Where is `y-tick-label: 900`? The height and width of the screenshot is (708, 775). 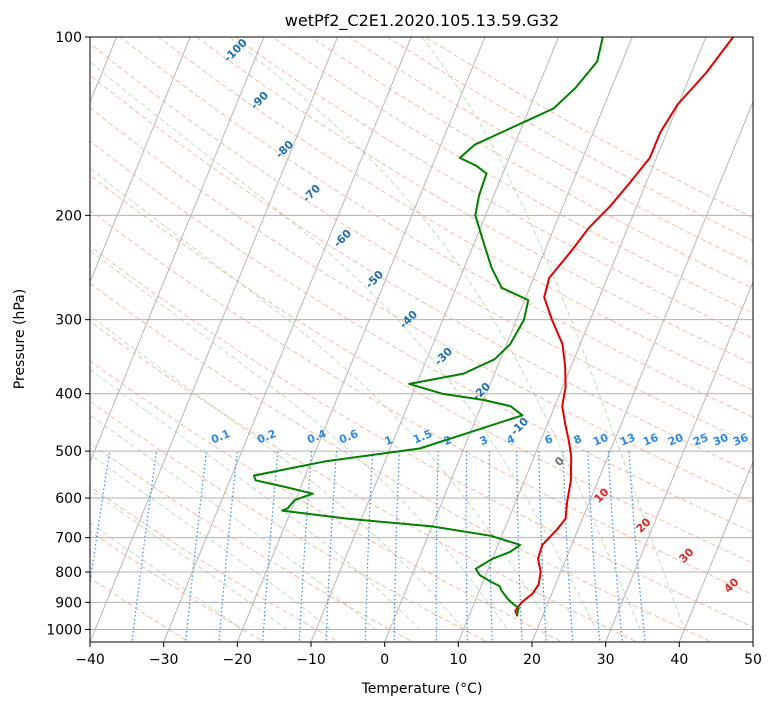 y-tick-label: 900 is located at coordinates (68, 603).